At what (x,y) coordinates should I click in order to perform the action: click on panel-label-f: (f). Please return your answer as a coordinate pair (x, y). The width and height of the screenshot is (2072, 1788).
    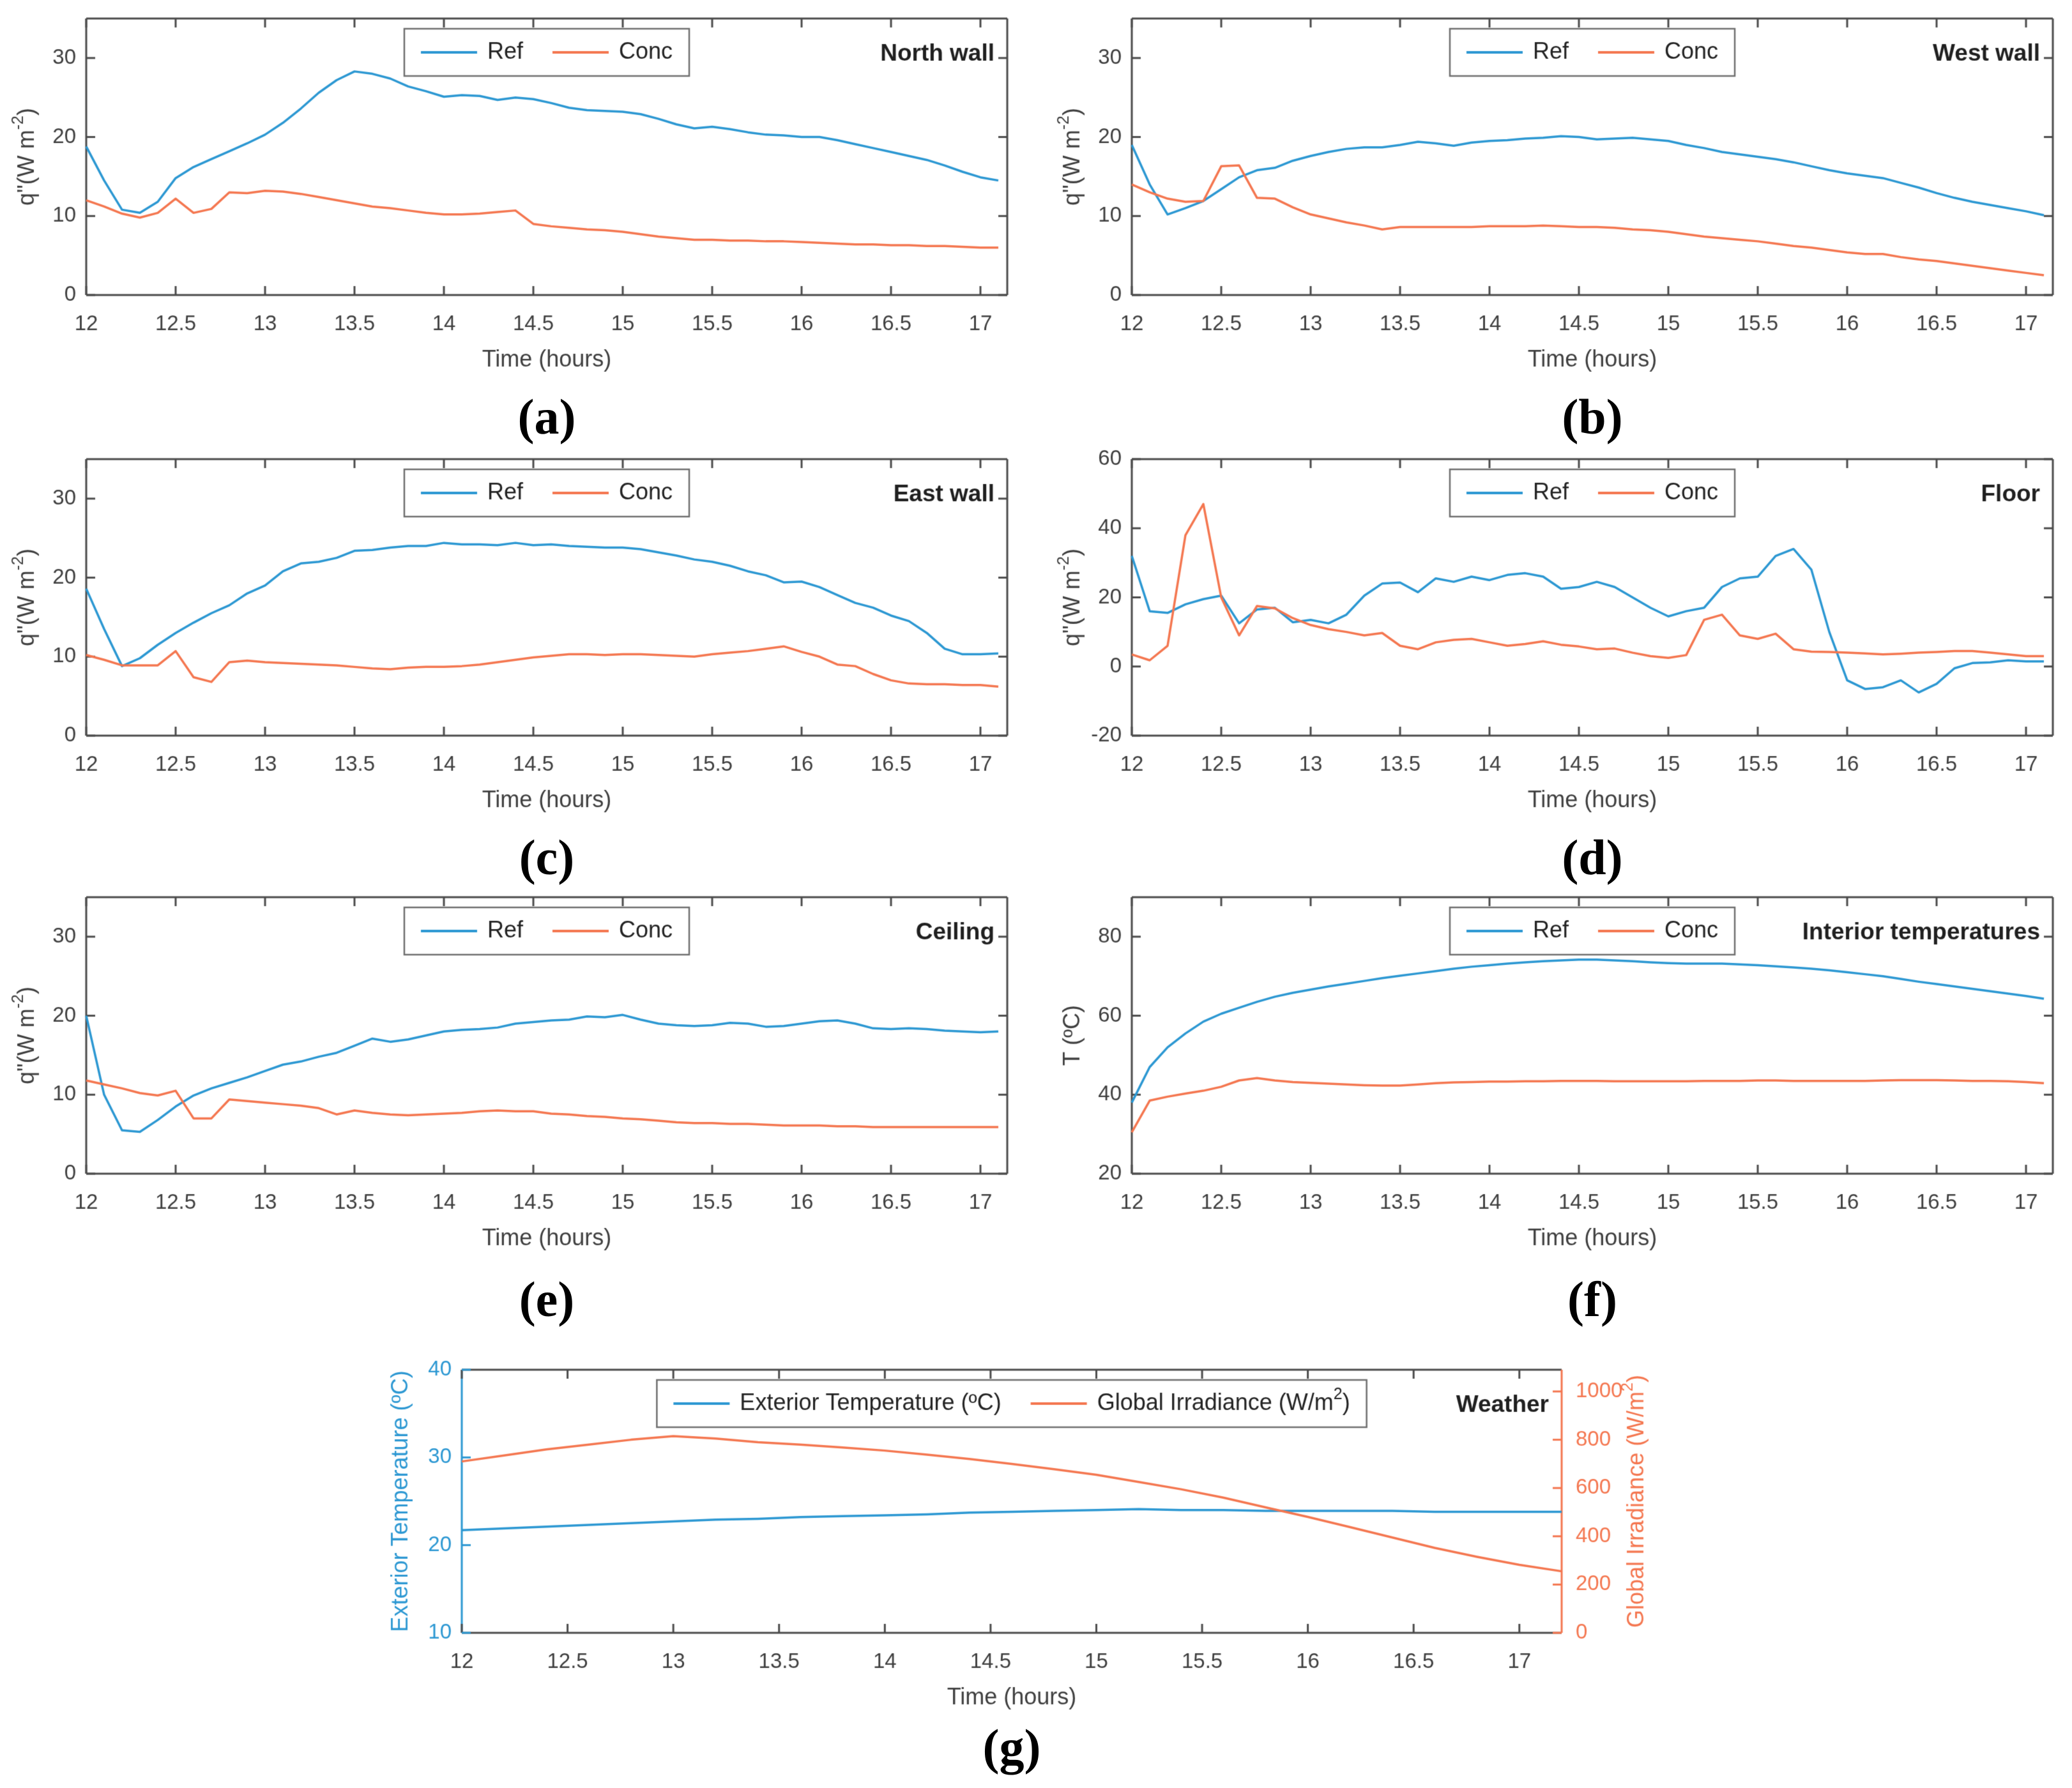
    Looking at the image, I should click on (1592, 1299).